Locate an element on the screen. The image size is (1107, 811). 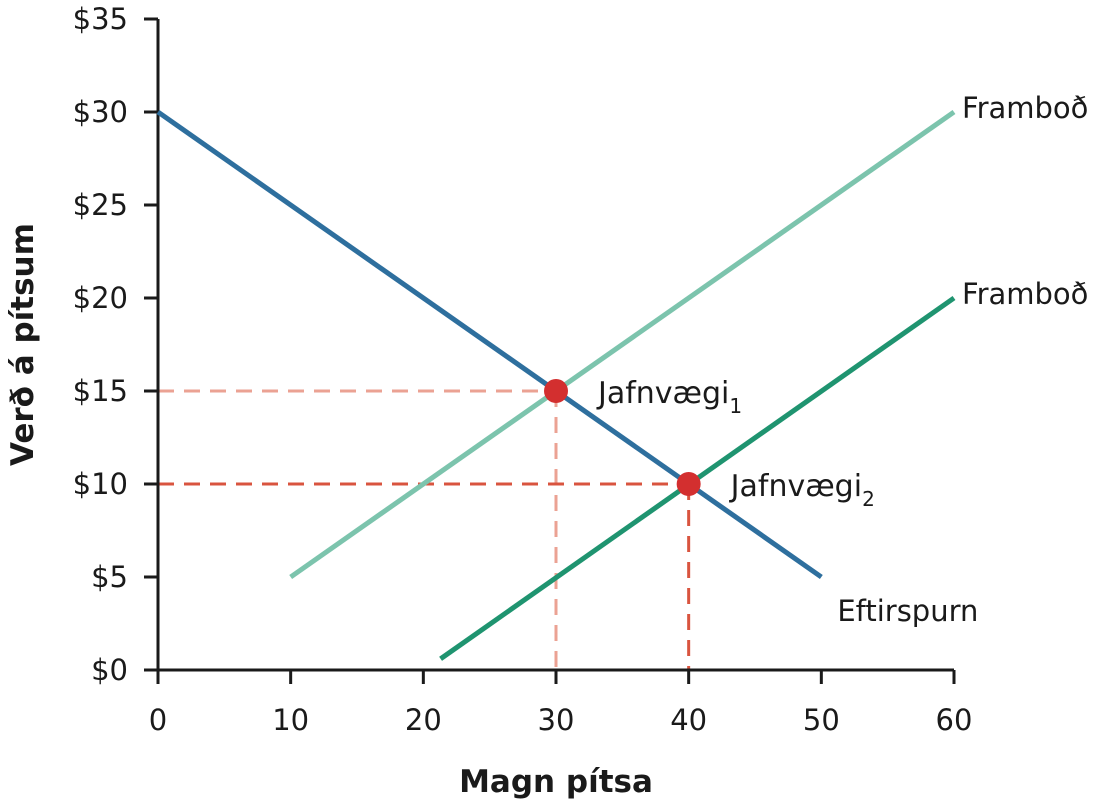
equilibrium-1-point is located at coordinates (556, 391).